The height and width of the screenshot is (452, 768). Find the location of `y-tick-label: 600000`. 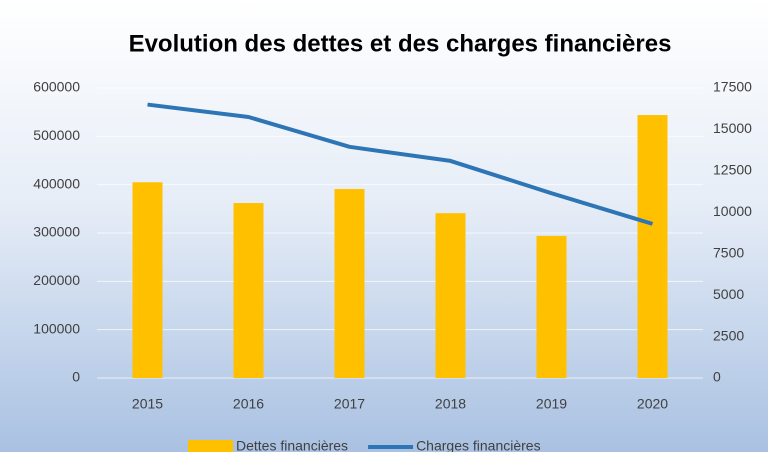

y-tick-label: 600000 is located at coordinates (56, 87).